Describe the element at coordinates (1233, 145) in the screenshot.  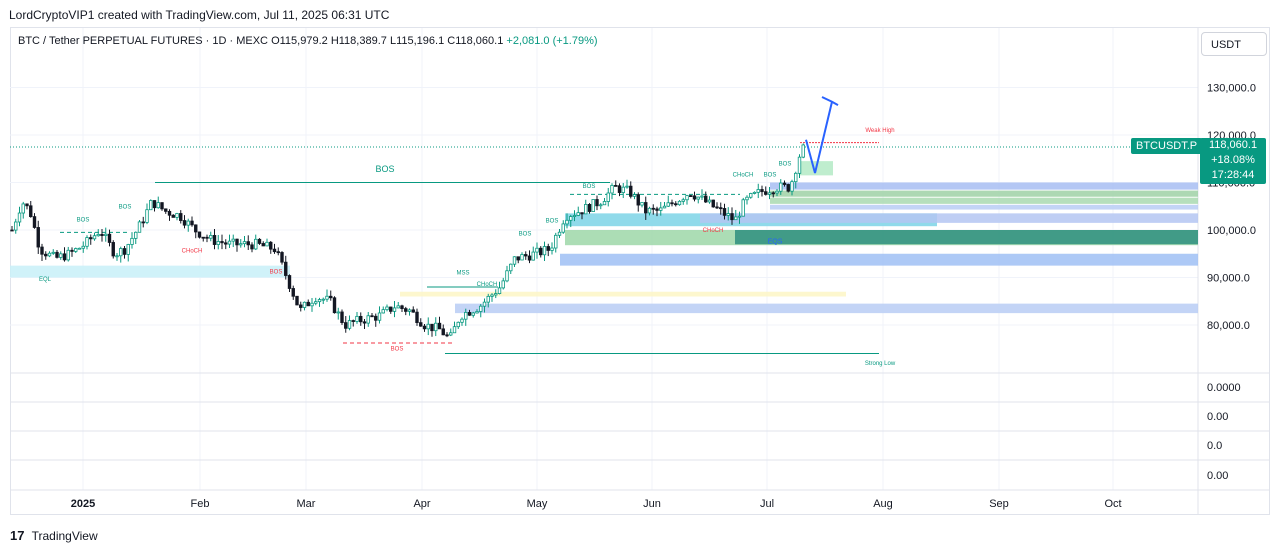
I see `last-price-value: 118,060.1` at that location.